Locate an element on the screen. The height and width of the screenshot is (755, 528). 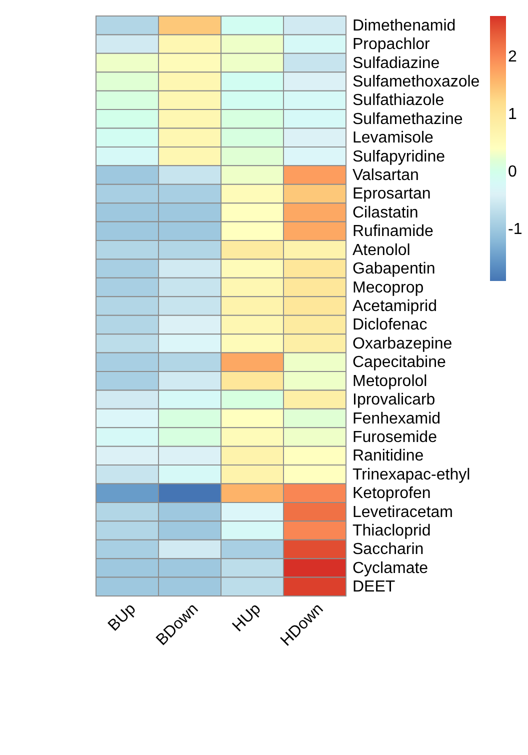
y-tick-label: Sulfadiazine is located at coordinates (396, 63).